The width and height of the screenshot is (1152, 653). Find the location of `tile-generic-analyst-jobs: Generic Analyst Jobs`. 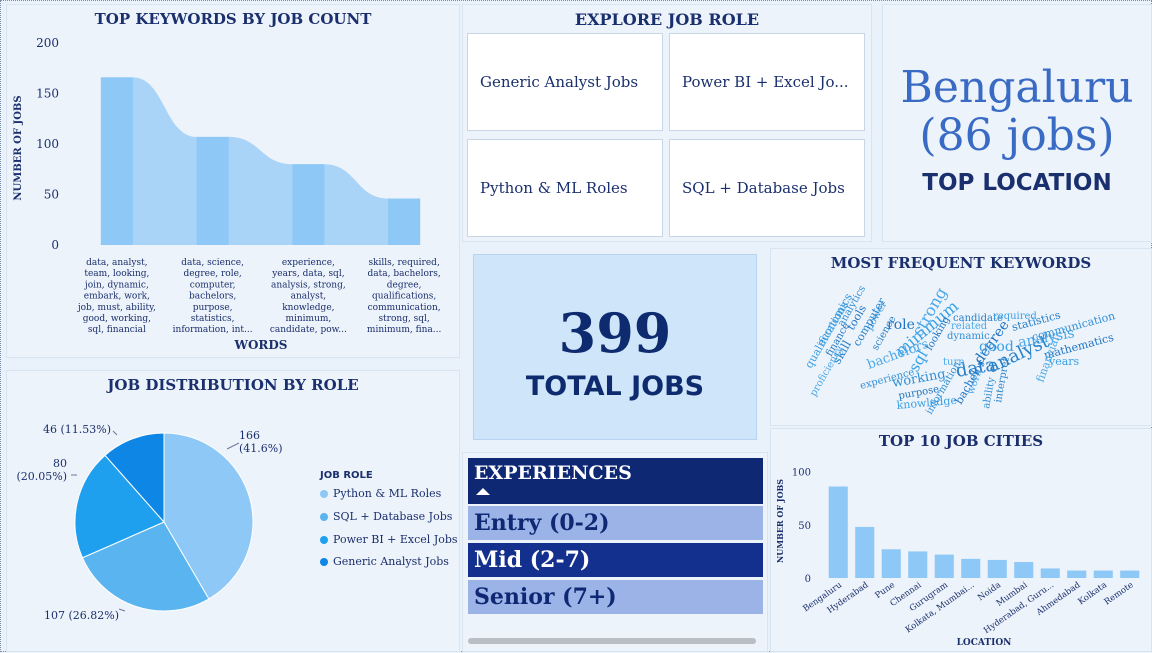

tile-generic-analyst-jobs: Generic Analyst Jobs is located at coordinates (565, 82).